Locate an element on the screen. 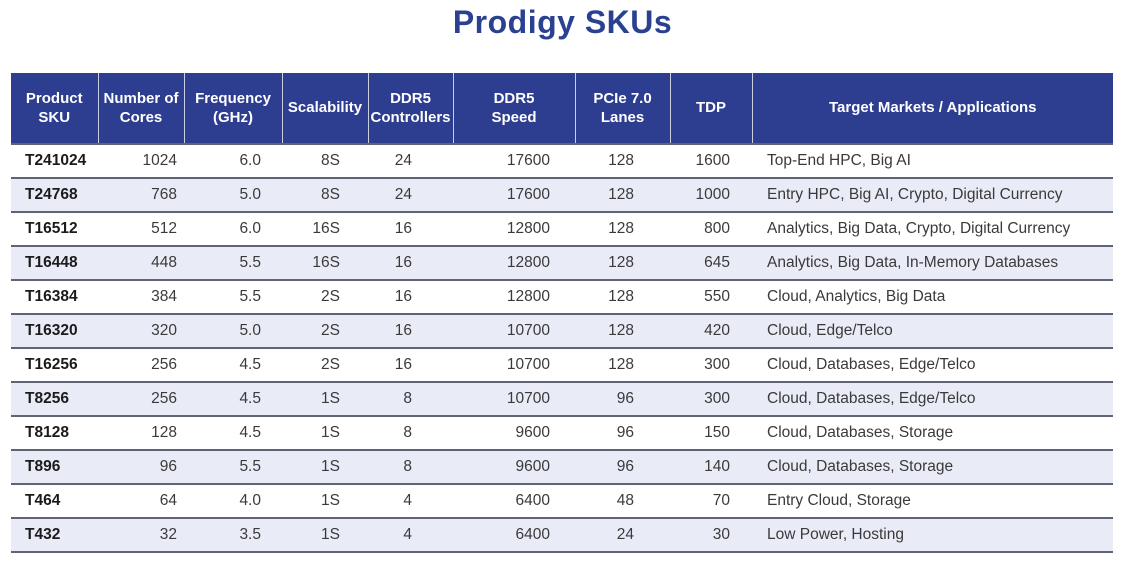  cell-tdp: 1000 is located at coordinates (712, 194).